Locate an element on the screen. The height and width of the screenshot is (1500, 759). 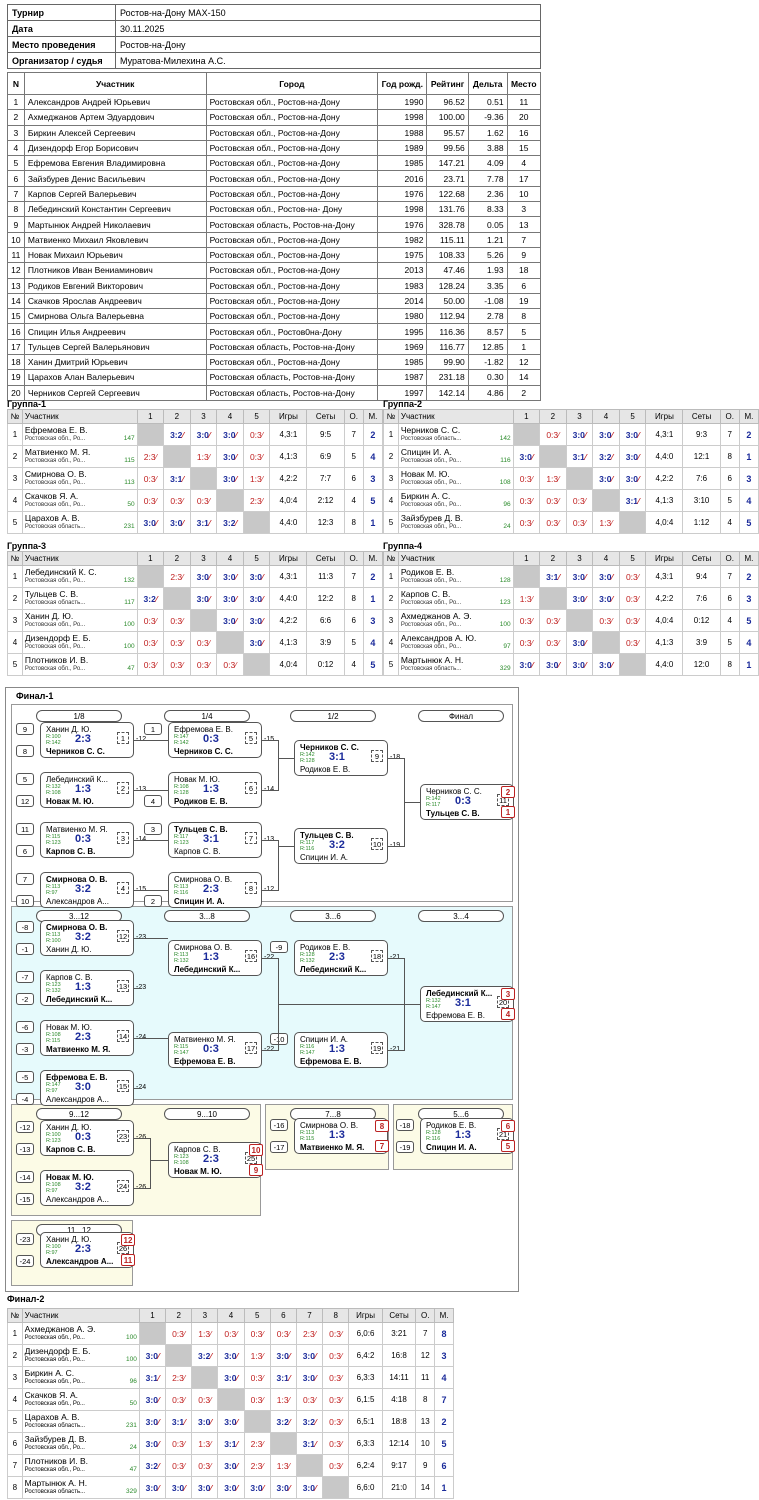
participant-cell: 231.18 is located at coordinates (447, 377).